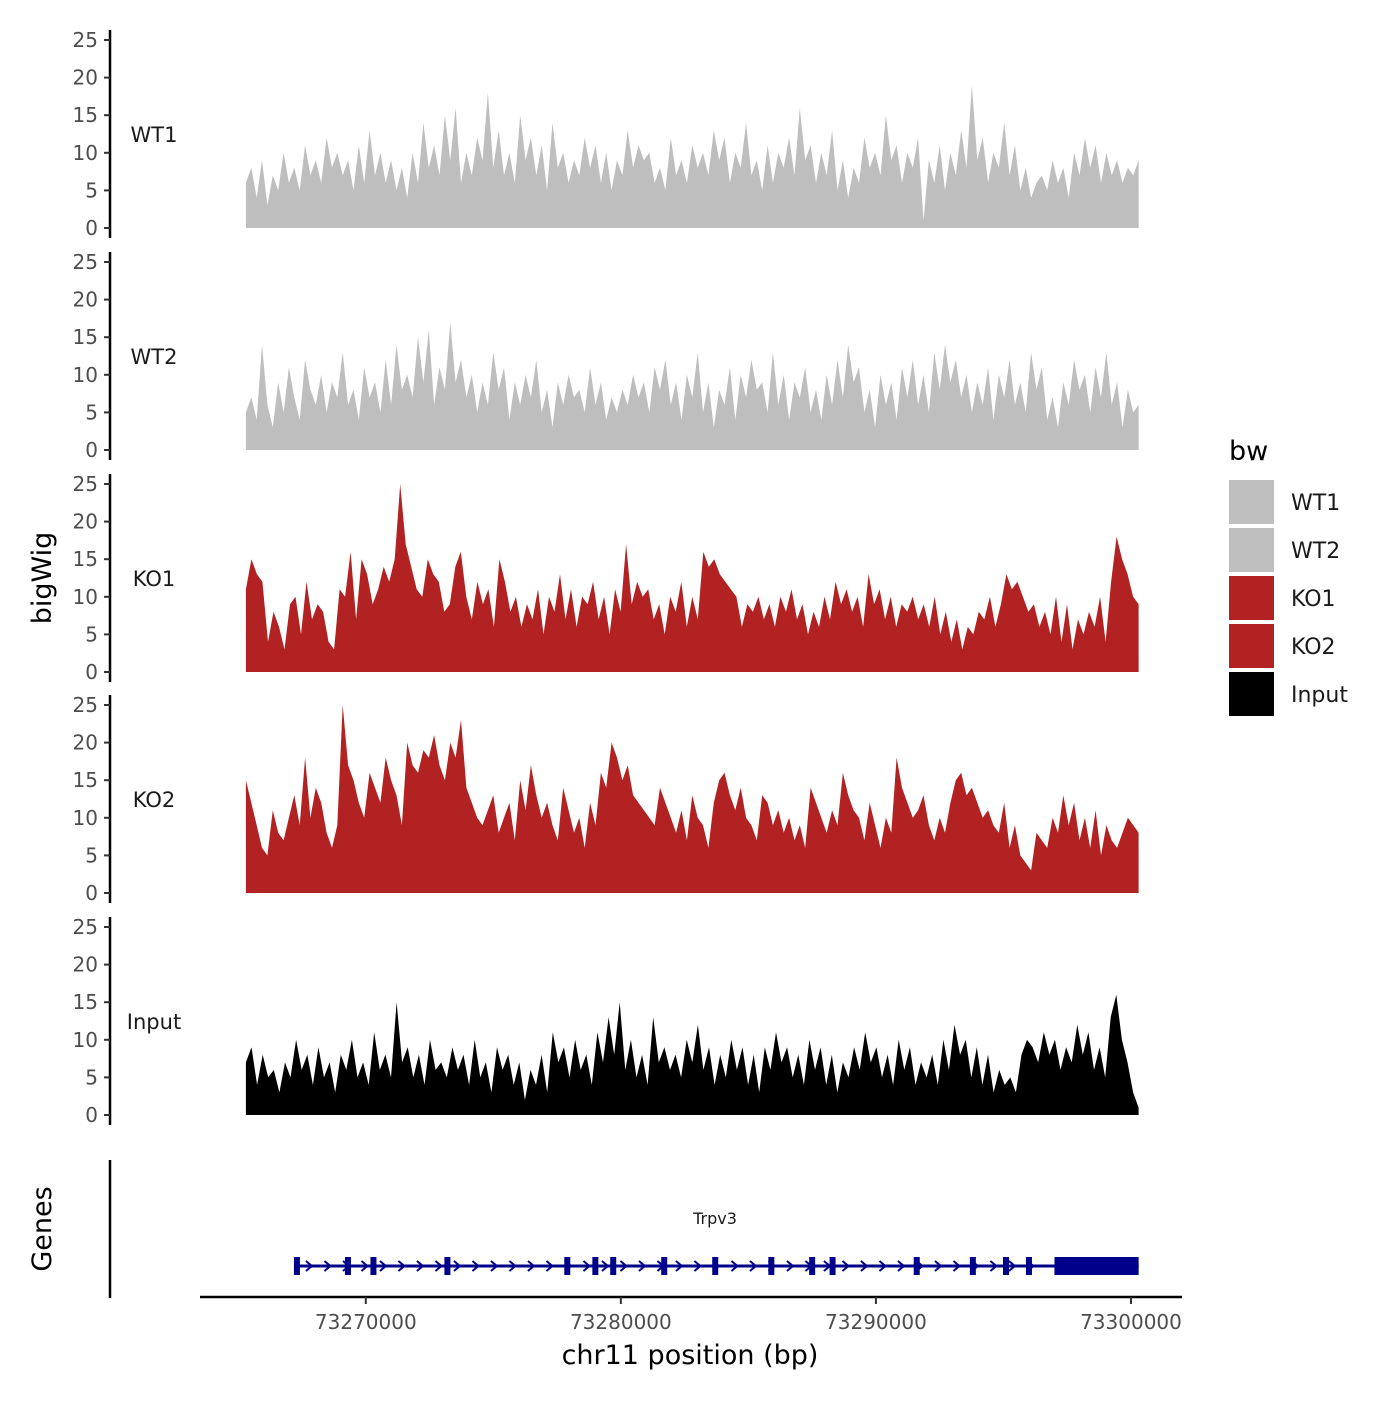 Image resolution: width=1400 pixels, height=1404 pixels. I want to click on x-tick-label: 73300000, so click(1131, 1322).